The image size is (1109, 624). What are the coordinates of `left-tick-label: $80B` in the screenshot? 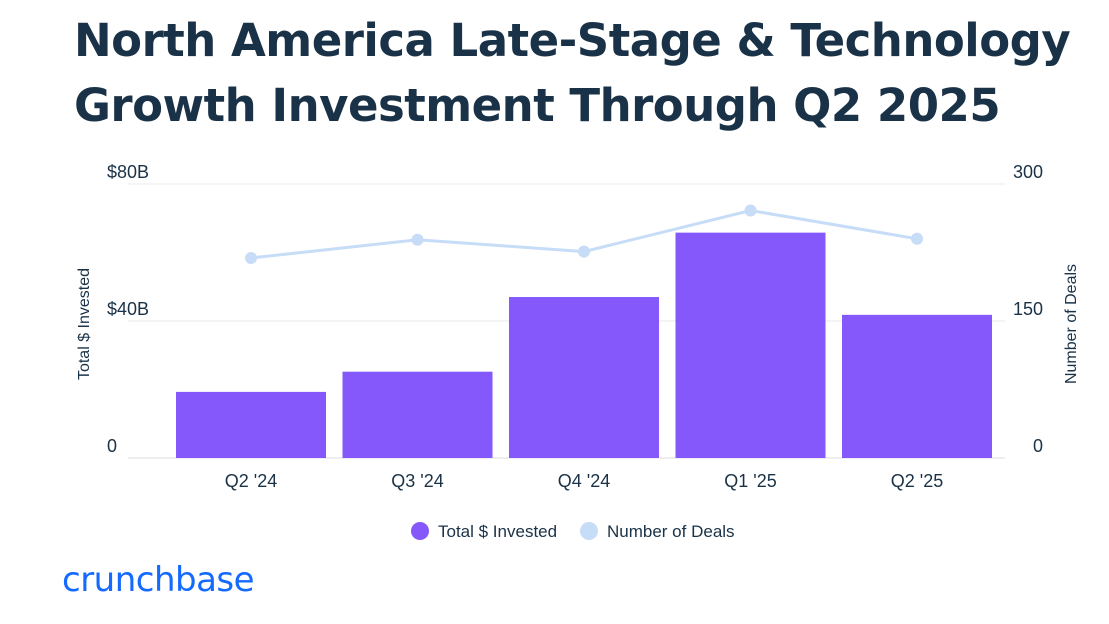 It's located at (128, 172).